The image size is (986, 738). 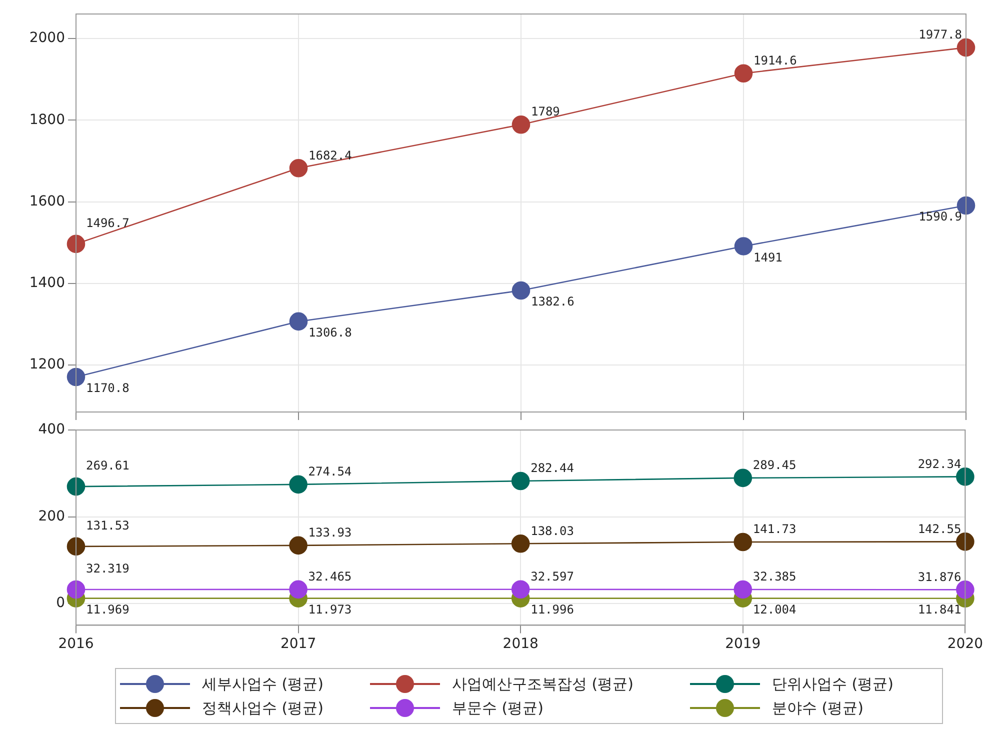 What do you see at coordinates (965, 644) in the screenshot?
I see `x-tick-label: 2020` at bounding box center [965, 644].